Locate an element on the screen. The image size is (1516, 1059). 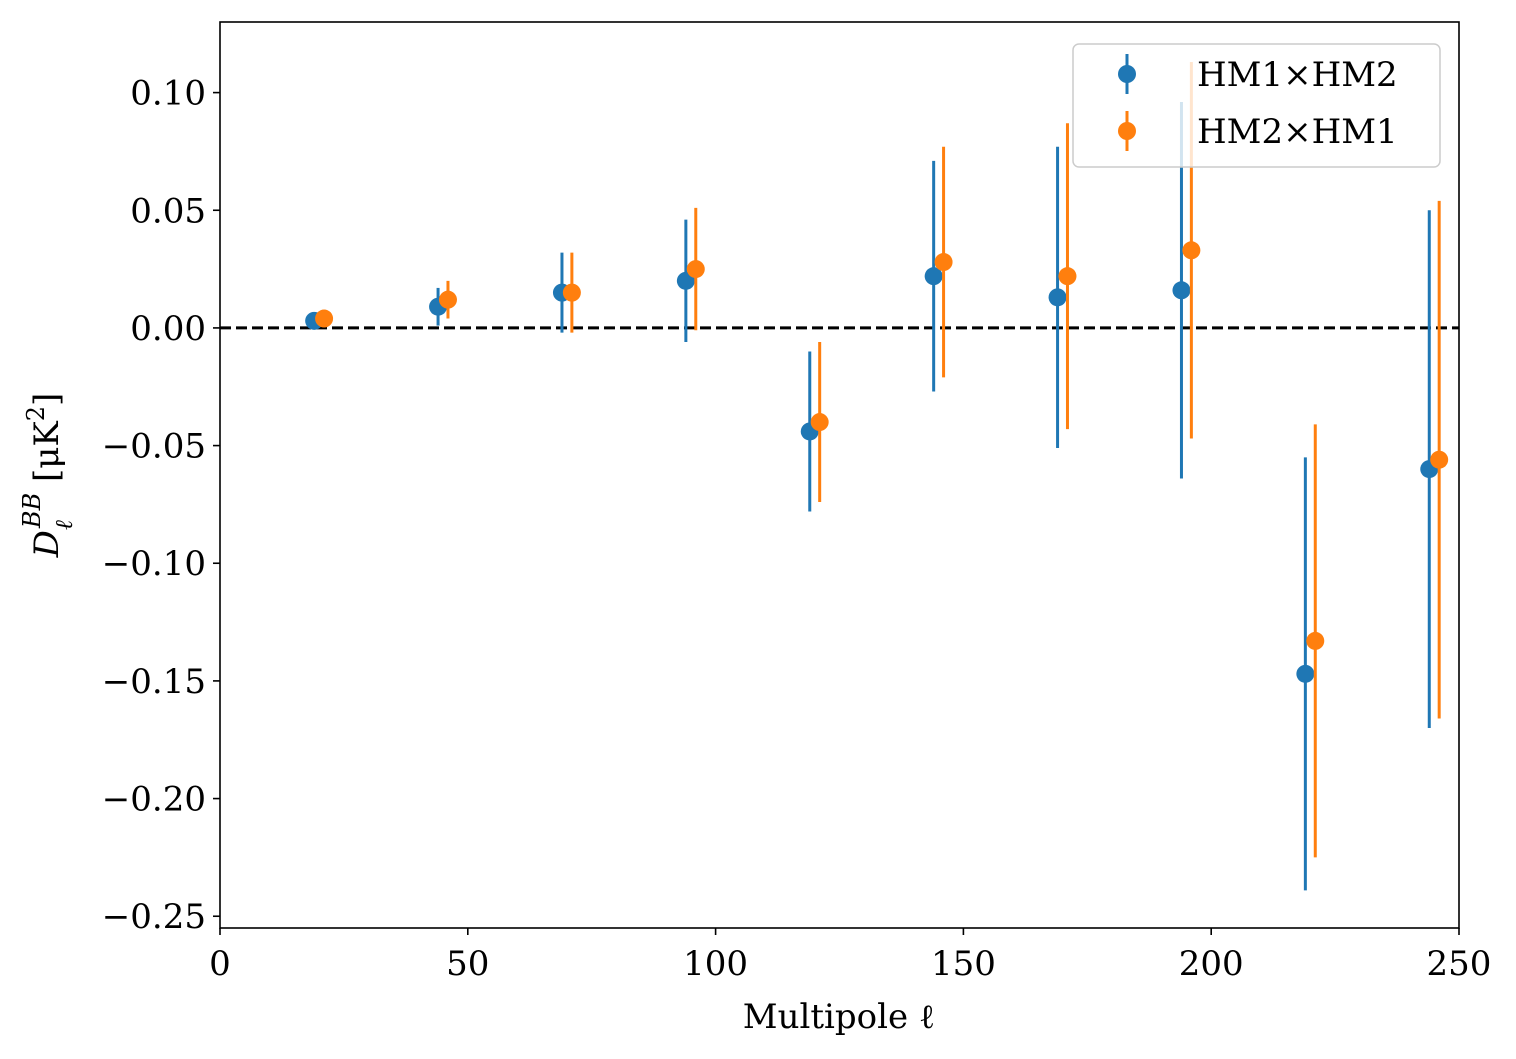
y-tick-label: −0.10 is located at coordinates (154, 564).